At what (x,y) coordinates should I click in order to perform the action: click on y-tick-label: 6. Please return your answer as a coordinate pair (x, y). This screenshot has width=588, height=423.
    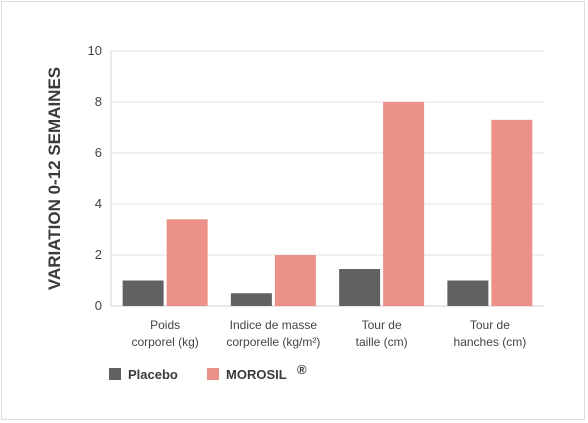
    Looking at the image, I should click on (98, 152).